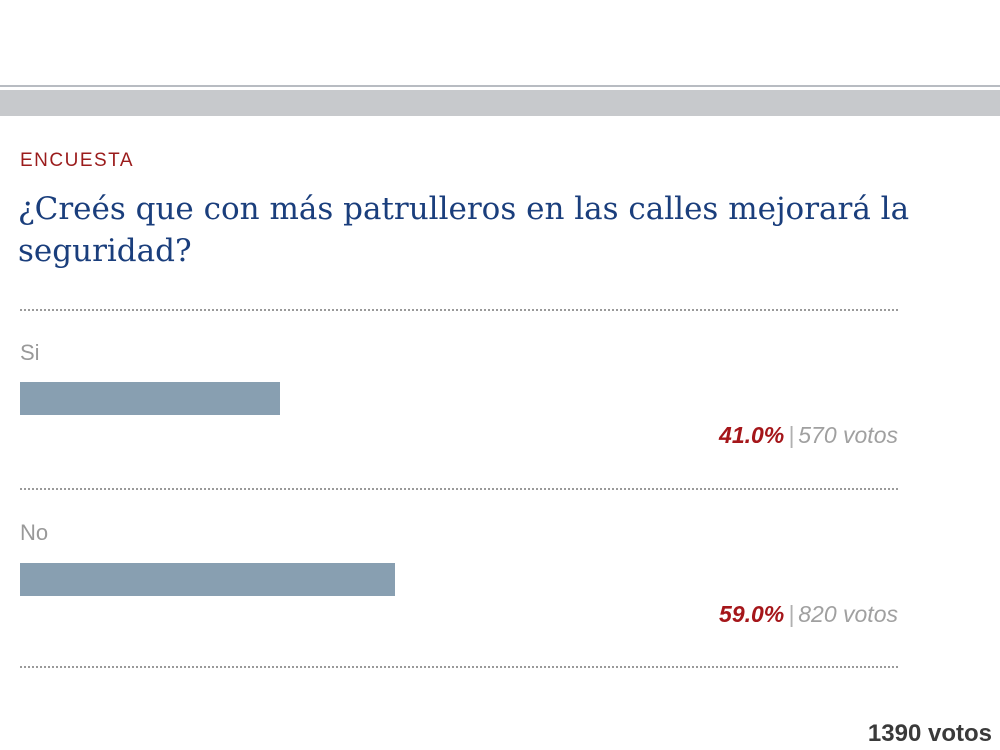 Image resolution: width=1000 pixels, height=750 pixels. I want to click on option-bar-si, so click(337, 398).